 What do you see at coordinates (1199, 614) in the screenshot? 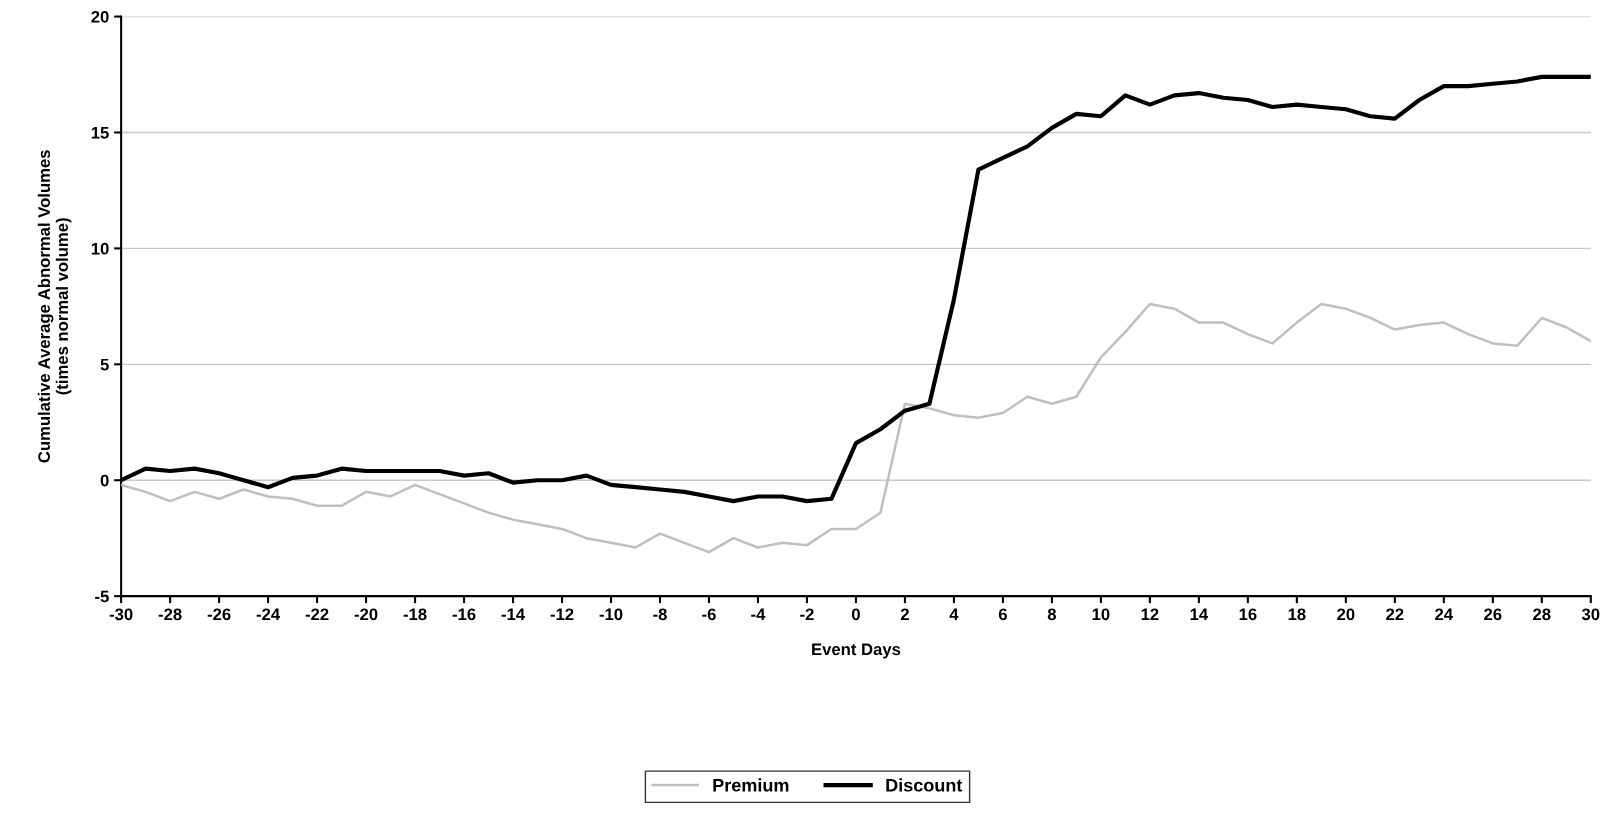
I see `x-tick-label: 14` at bounding box center [1199, 614].